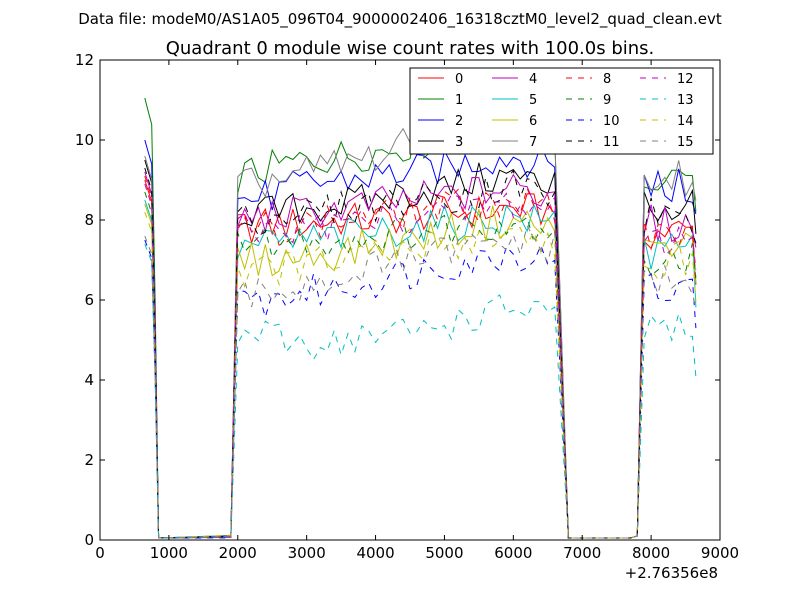  What do you see at coordinates (607, 79) in the screenshot?
I see `legend-label-8: 8` at bounding box center [607, 79].